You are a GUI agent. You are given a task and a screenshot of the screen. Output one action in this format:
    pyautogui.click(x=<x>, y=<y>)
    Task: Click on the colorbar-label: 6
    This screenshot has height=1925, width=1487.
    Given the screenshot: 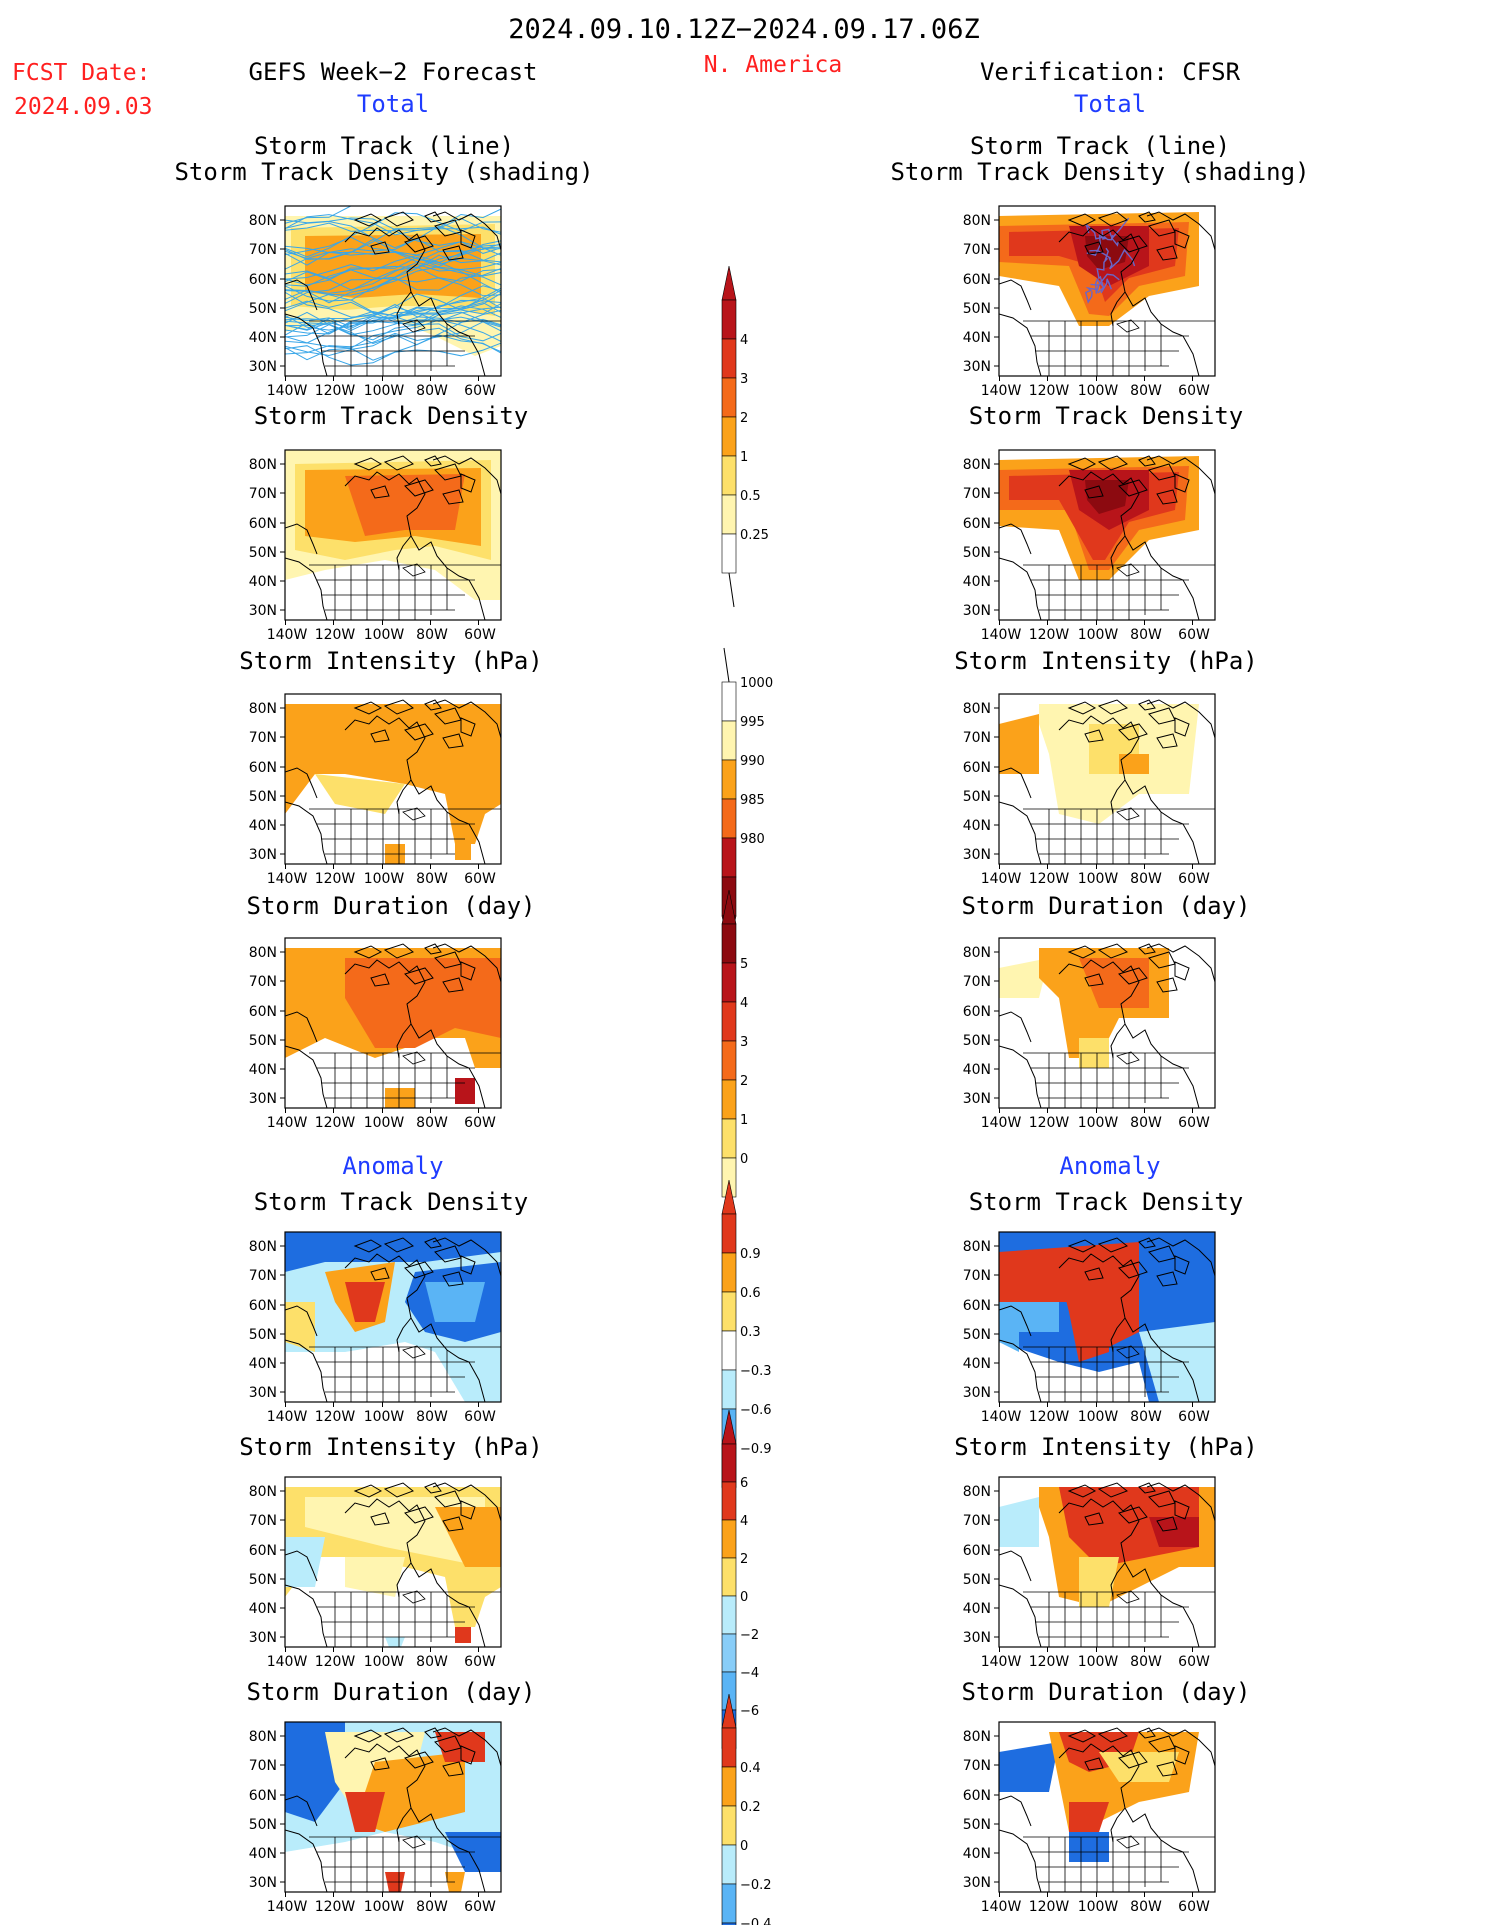 What is the action you would take?
    pyautogui.click(x=744, y=1483)
    